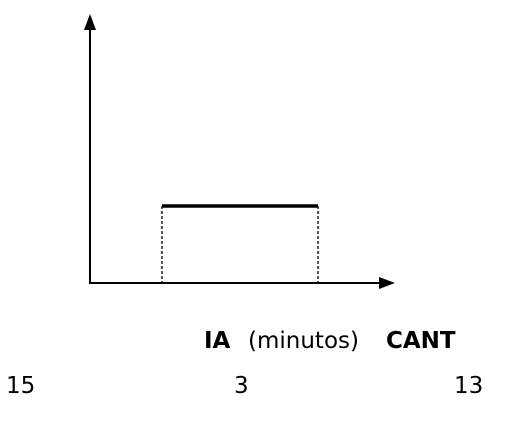 The height and width of the screenshot is (428, 515). I want to click on cant-label: CANT, so click(421, 341).